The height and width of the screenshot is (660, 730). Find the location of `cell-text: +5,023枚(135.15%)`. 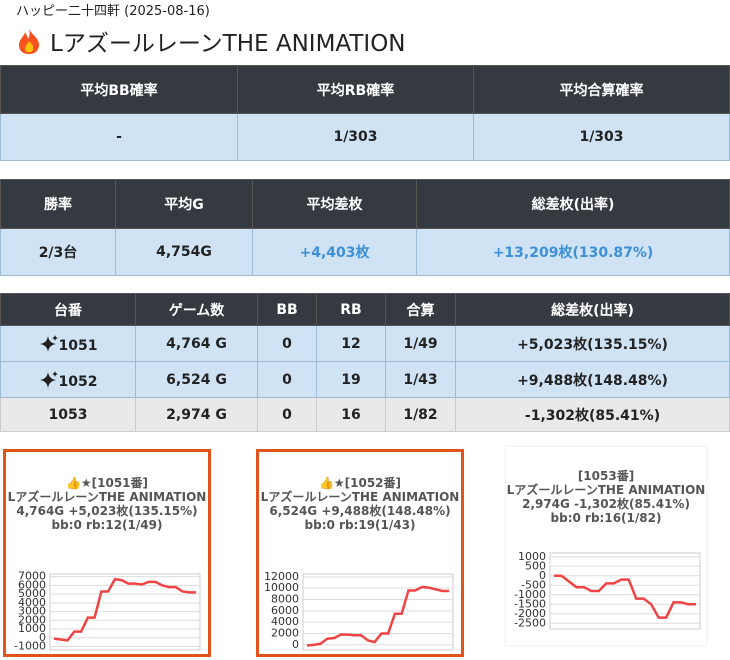

cell-text: +5,023枚(135.15%) is located at coordinates (592, 344).